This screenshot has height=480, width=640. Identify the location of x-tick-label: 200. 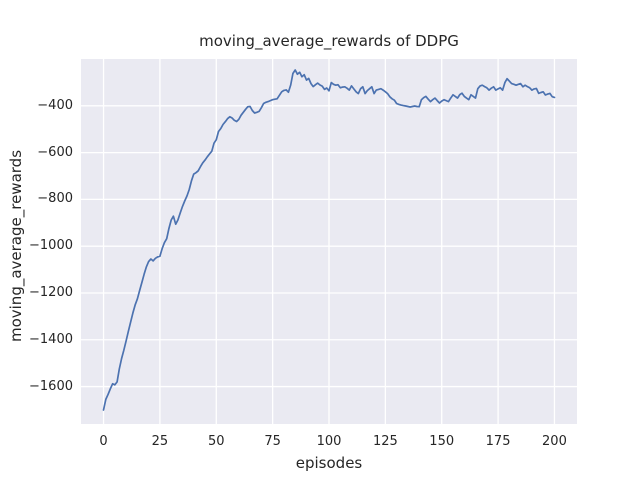
(554, 441).